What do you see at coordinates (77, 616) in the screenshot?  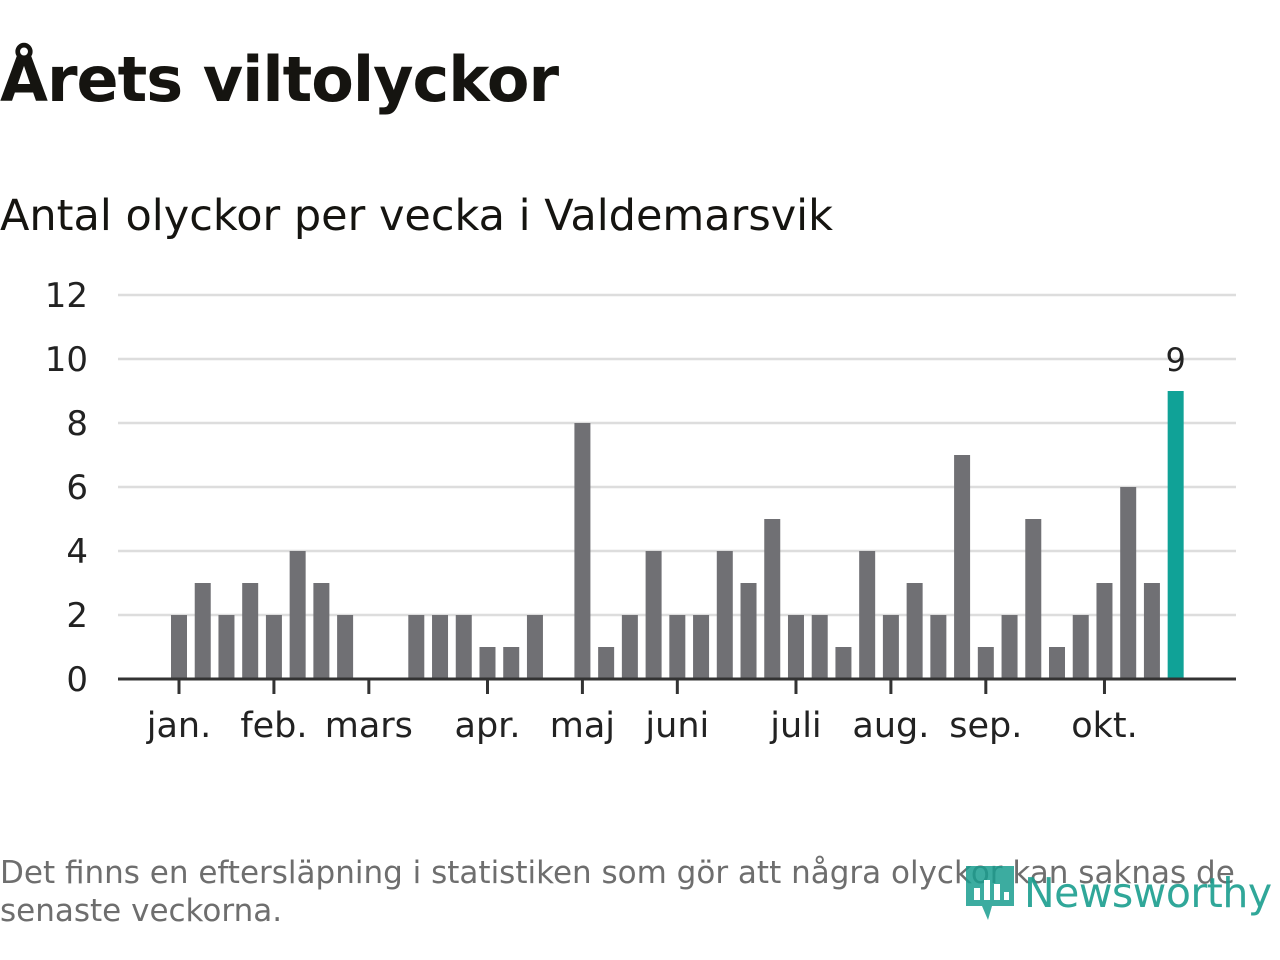 I see `y-tick-label-2: 2` at bounding box center [77, 616].